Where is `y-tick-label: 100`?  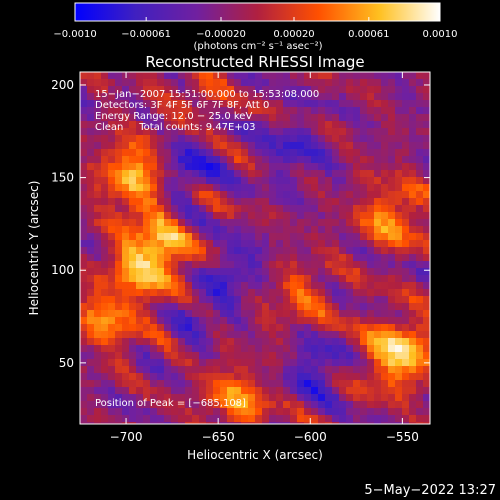 y-tick-label: 100 is located at coordinates (62, 270).